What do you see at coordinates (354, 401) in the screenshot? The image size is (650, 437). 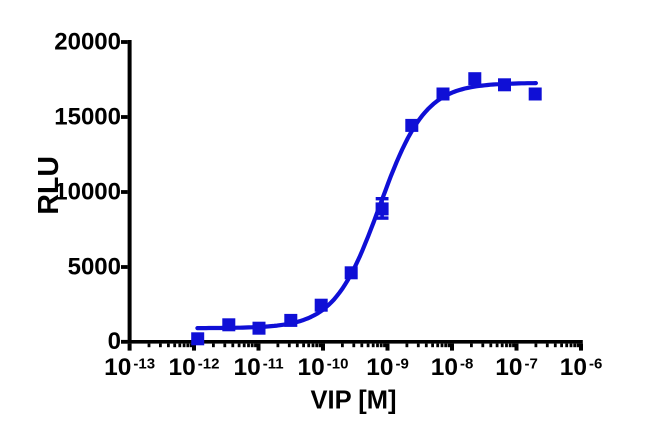 I see `svg-text: VIP [M]` at bounding box center [354, 401].